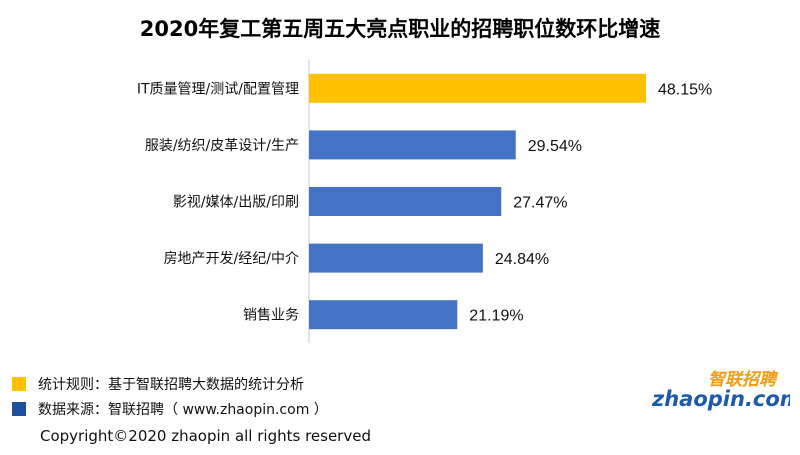 This screenshot has height=455, width=800. I want to click on value-label-1: 29.54%, so click(555, 146).